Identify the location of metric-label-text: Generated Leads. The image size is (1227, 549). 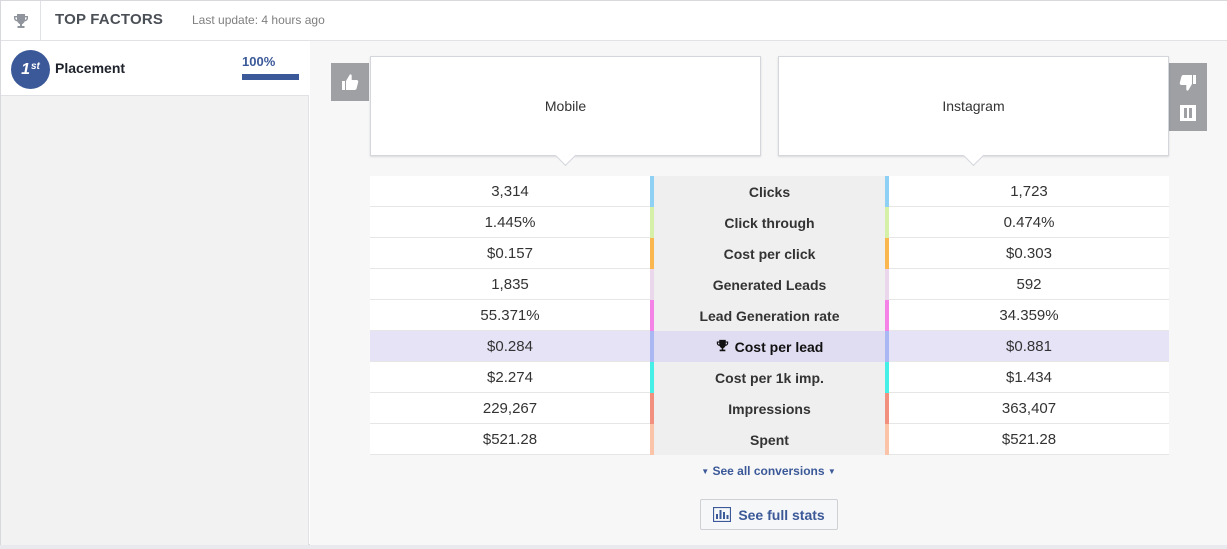
(769, 284).